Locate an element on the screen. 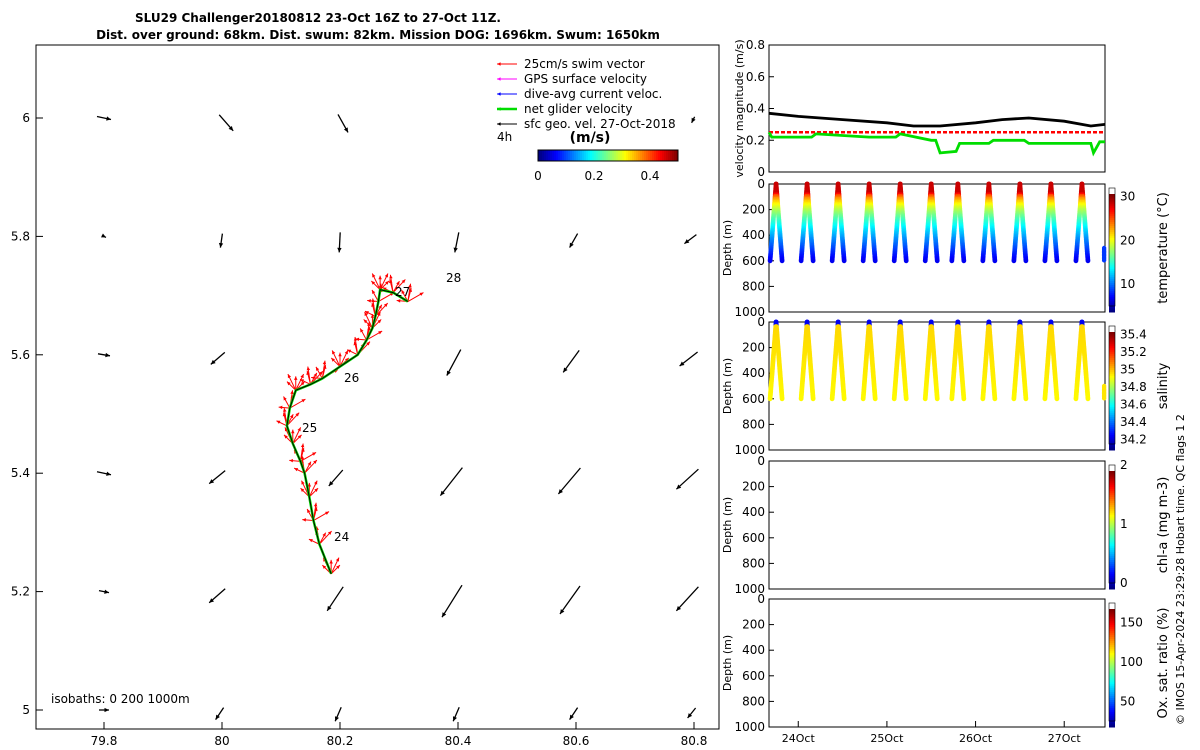 The width and height of the screenshot is (1200, 750). map-y-tick-label: 5 is located at coordinates (26, 710).